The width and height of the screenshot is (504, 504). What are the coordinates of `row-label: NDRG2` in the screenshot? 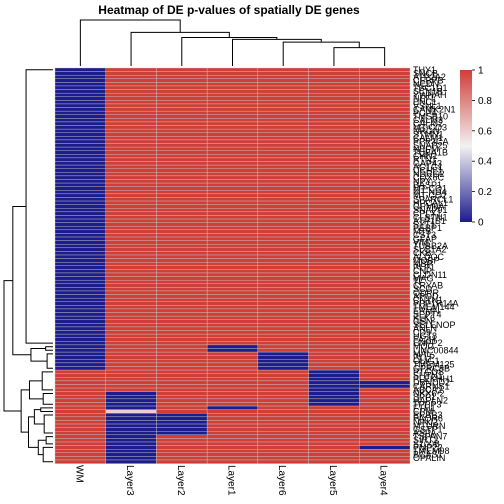 It's located at (429, 174).